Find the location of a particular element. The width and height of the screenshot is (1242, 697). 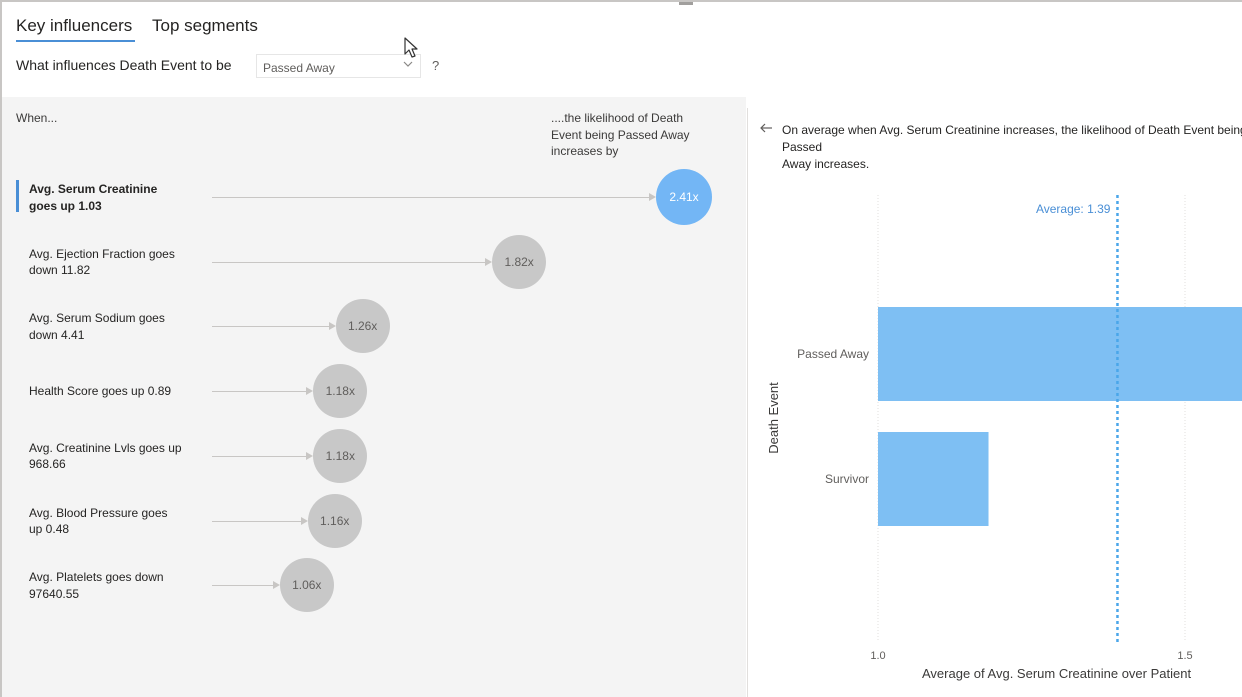

influencer-bubble: 1.16x is located at coordinates (334, 520).